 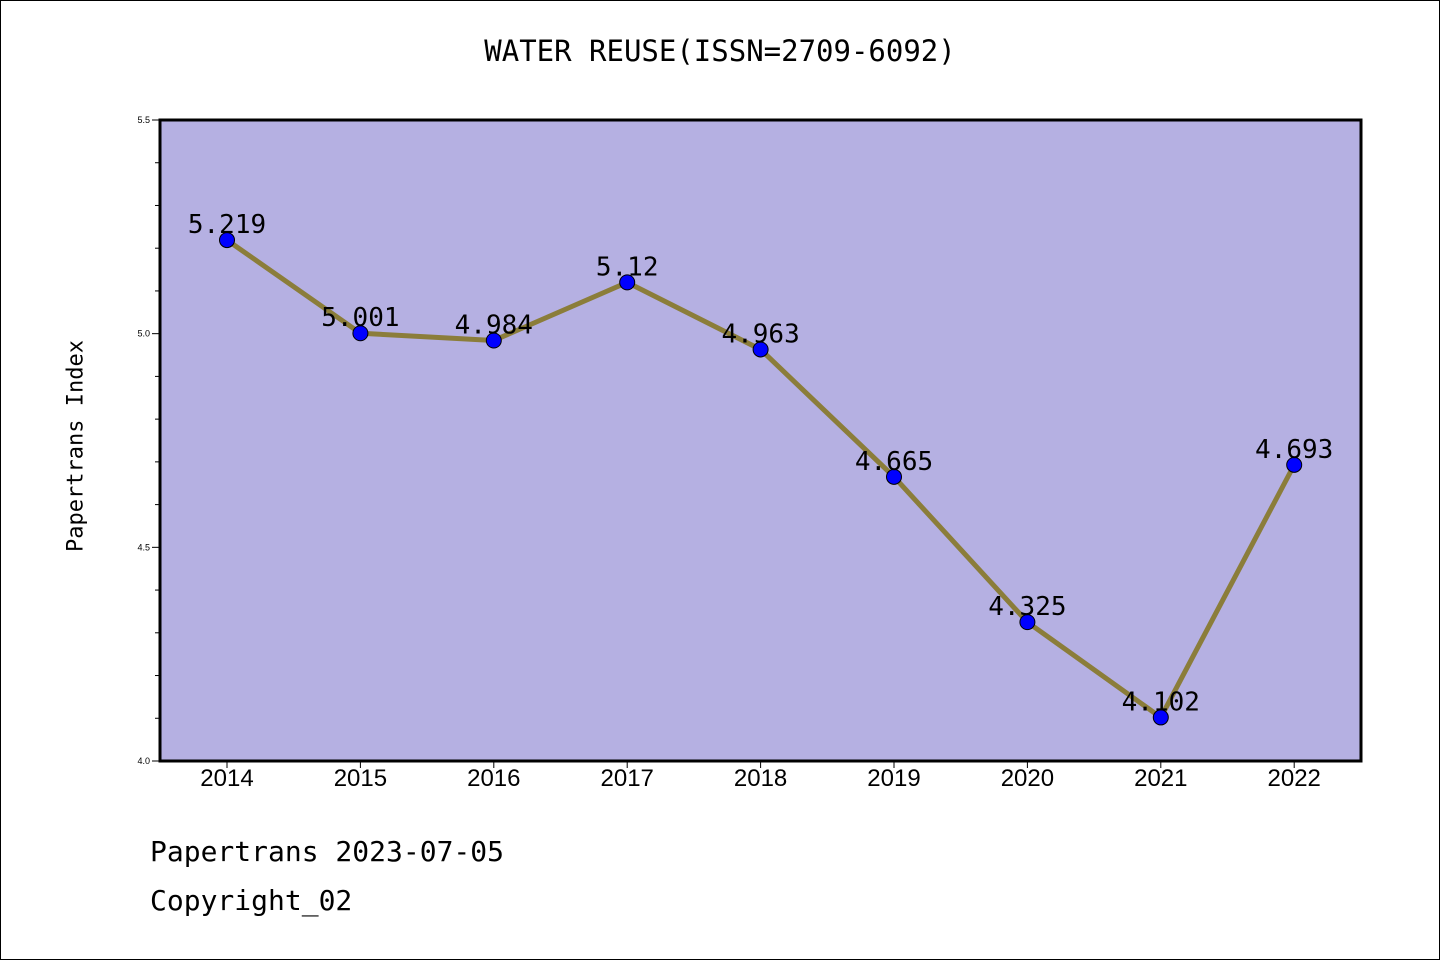 I want to click on data-label: 5.219, so click(x=227, y=225).